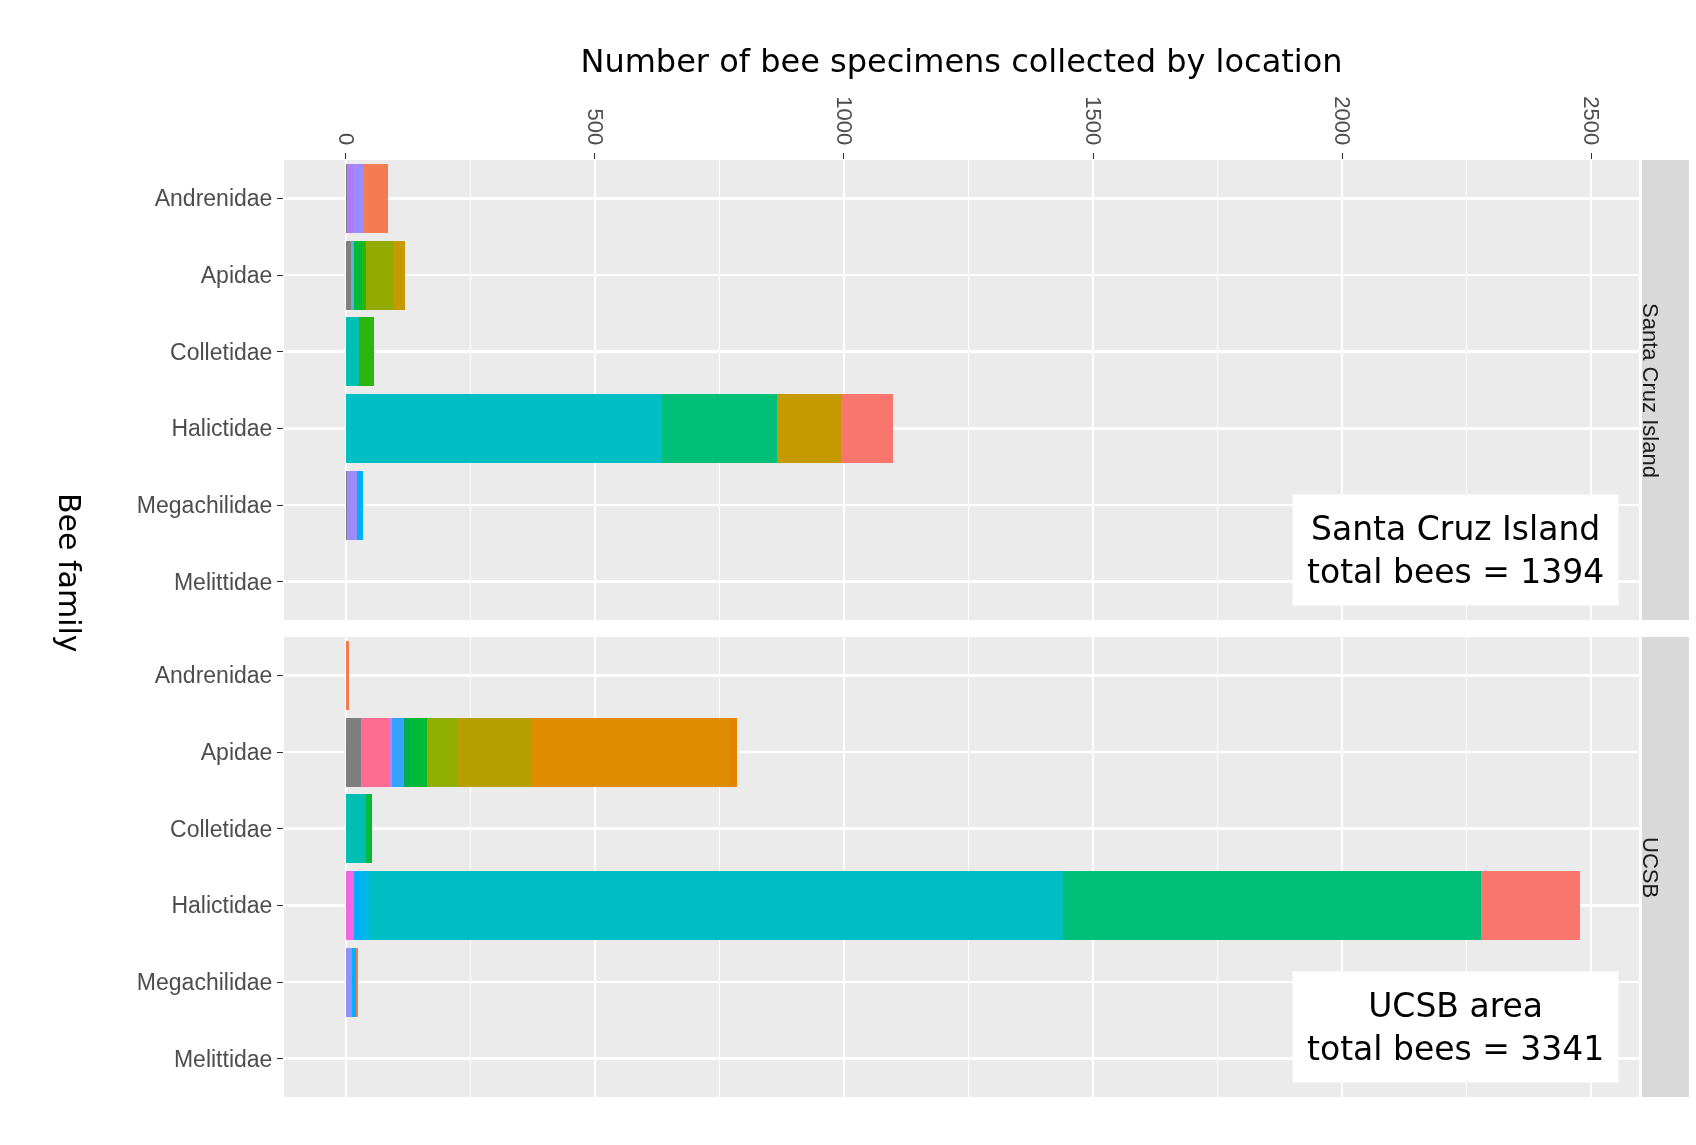 The image size is (1696, 1145). Describe the element at coordinates (844, 121) in the screenshot. I see `x-tick-label: 1000` at that location.